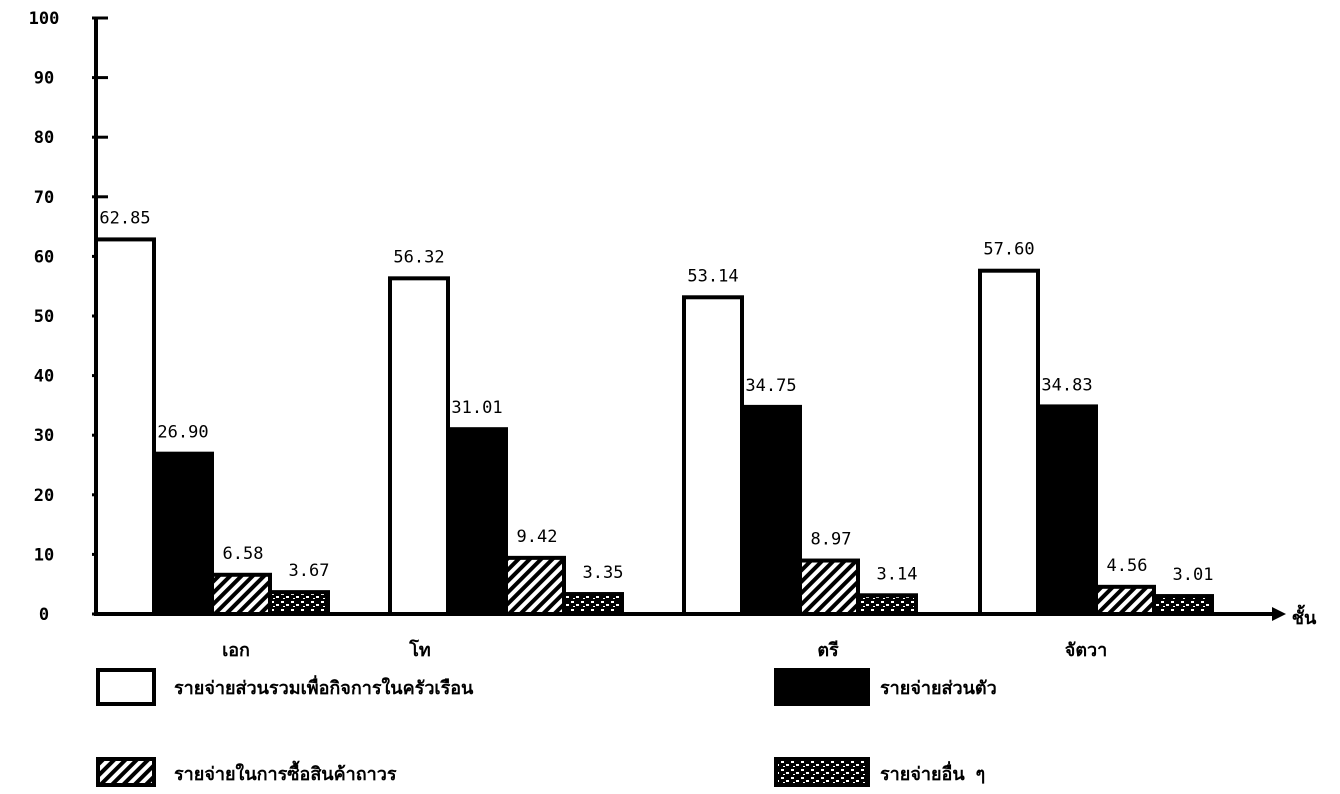  What do you see at coordinates (44, 79) in the screenshot?
I see `y-tick-label: 90` at bounding box center [44, 79].